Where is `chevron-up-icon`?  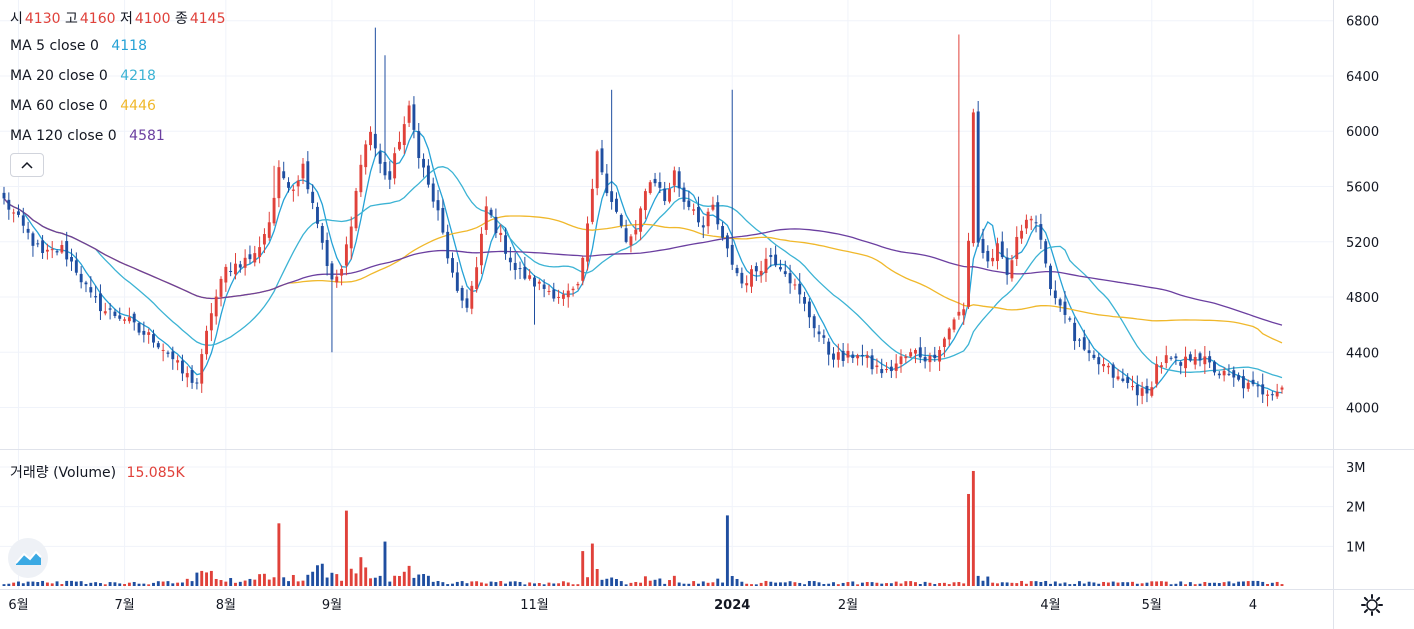
chevron-up-icon is located at coordinates (27, 165).